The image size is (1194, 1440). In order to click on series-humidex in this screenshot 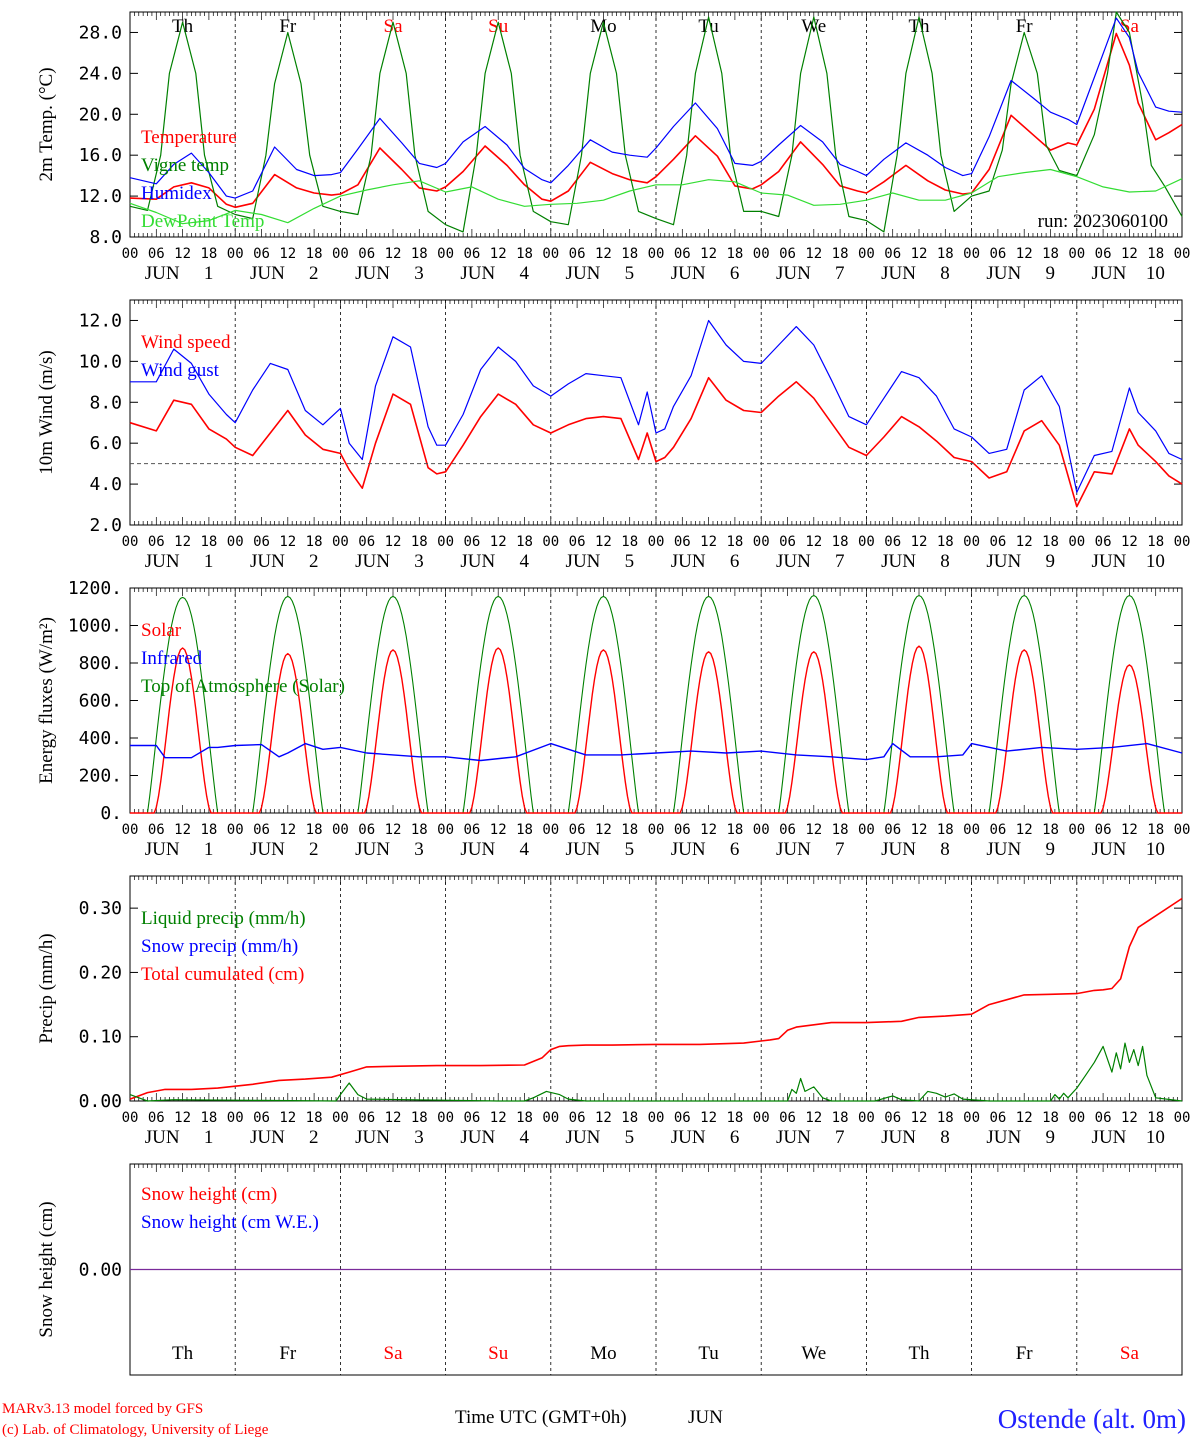, I will do `click(656, 108)`.